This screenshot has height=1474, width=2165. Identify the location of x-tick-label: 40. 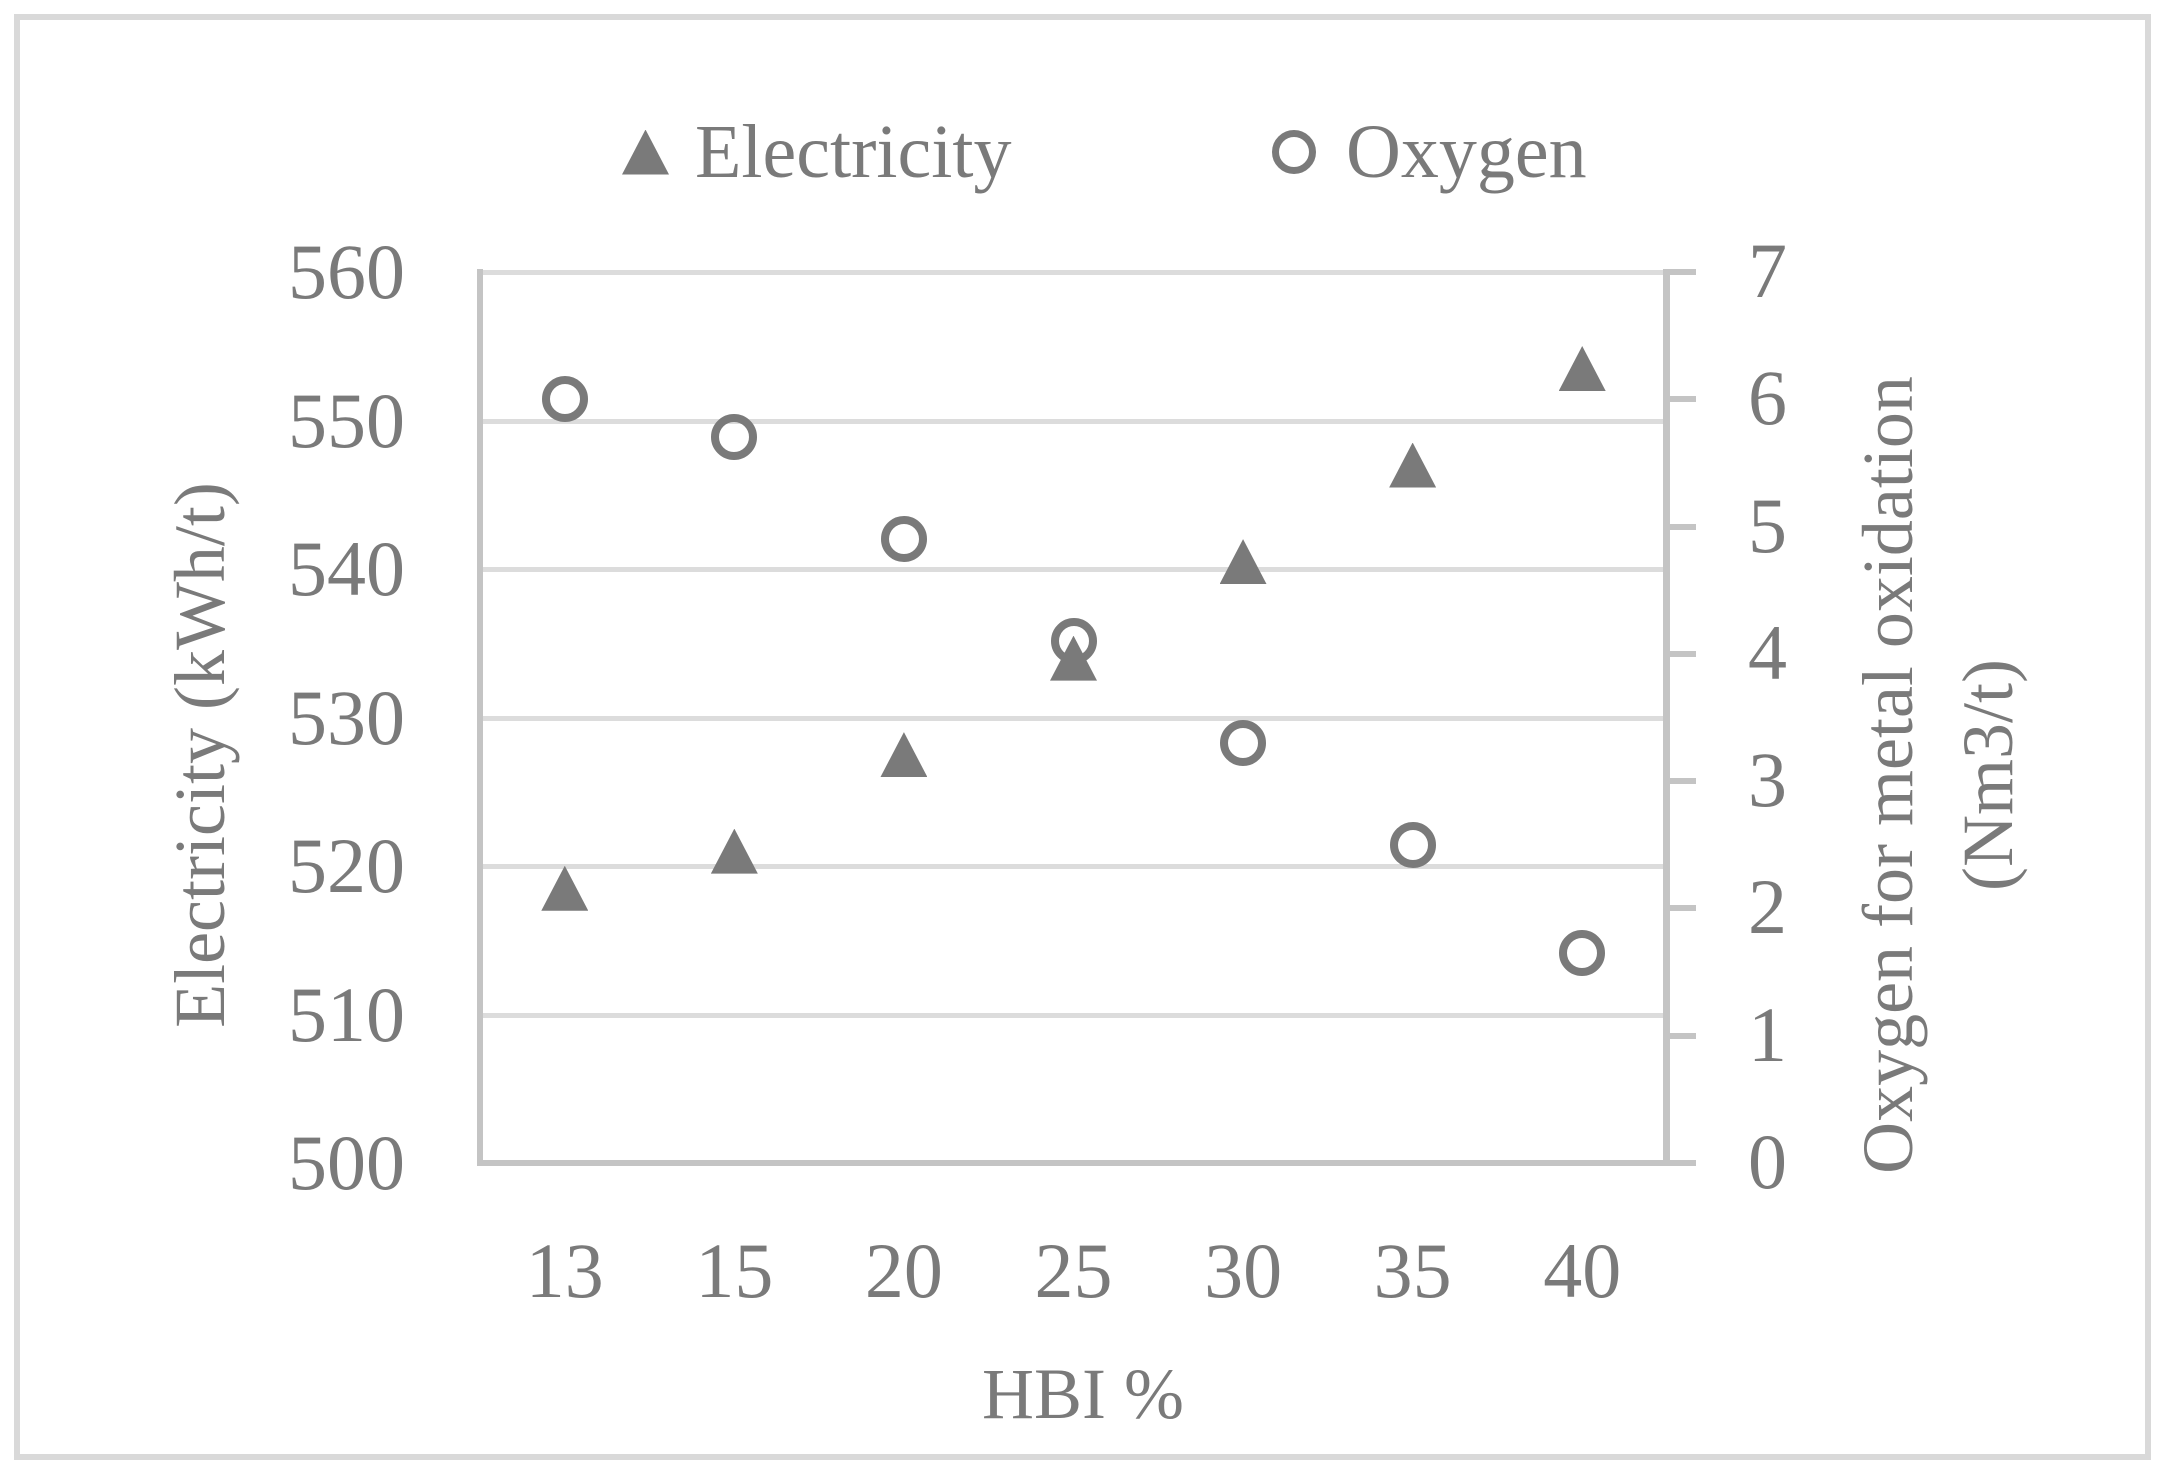
(1582, 1270).